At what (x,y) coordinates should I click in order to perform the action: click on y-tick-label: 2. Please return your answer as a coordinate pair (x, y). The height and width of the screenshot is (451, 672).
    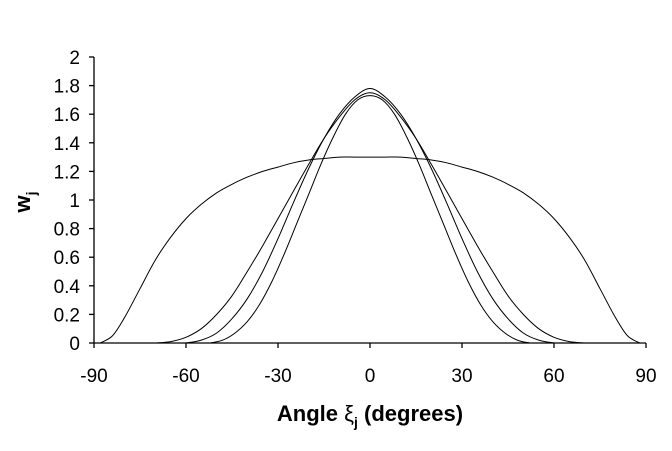
    Looking at the image, I should click on (74, 58).